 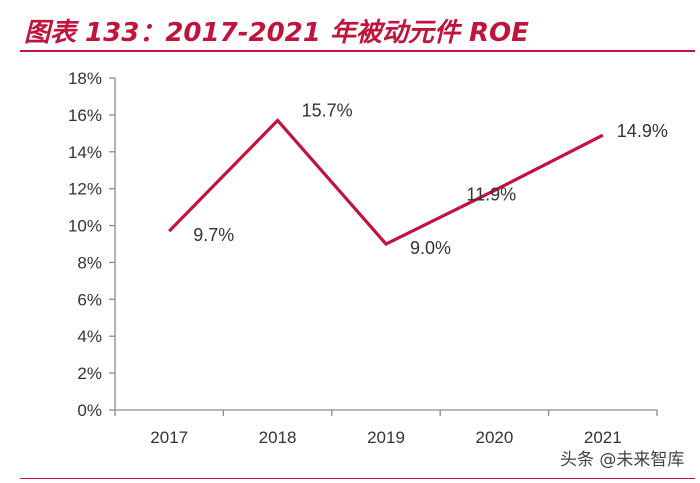 What do you see at coordinates (276, 33) in the screenshot?
I see `figure-title: 图表 133：2017-2021 年被动元件 ROE` at bounding box center [276, 33].